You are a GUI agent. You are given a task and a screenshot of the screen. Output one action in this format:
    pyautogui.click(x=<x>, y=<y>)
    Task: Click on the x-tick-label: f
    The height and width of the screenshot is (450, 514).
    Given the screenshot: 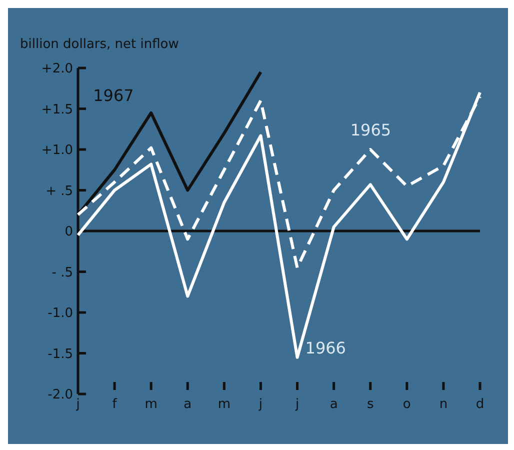 What is the action you would take?
    pyautogui.click(x=115, y=404)
    